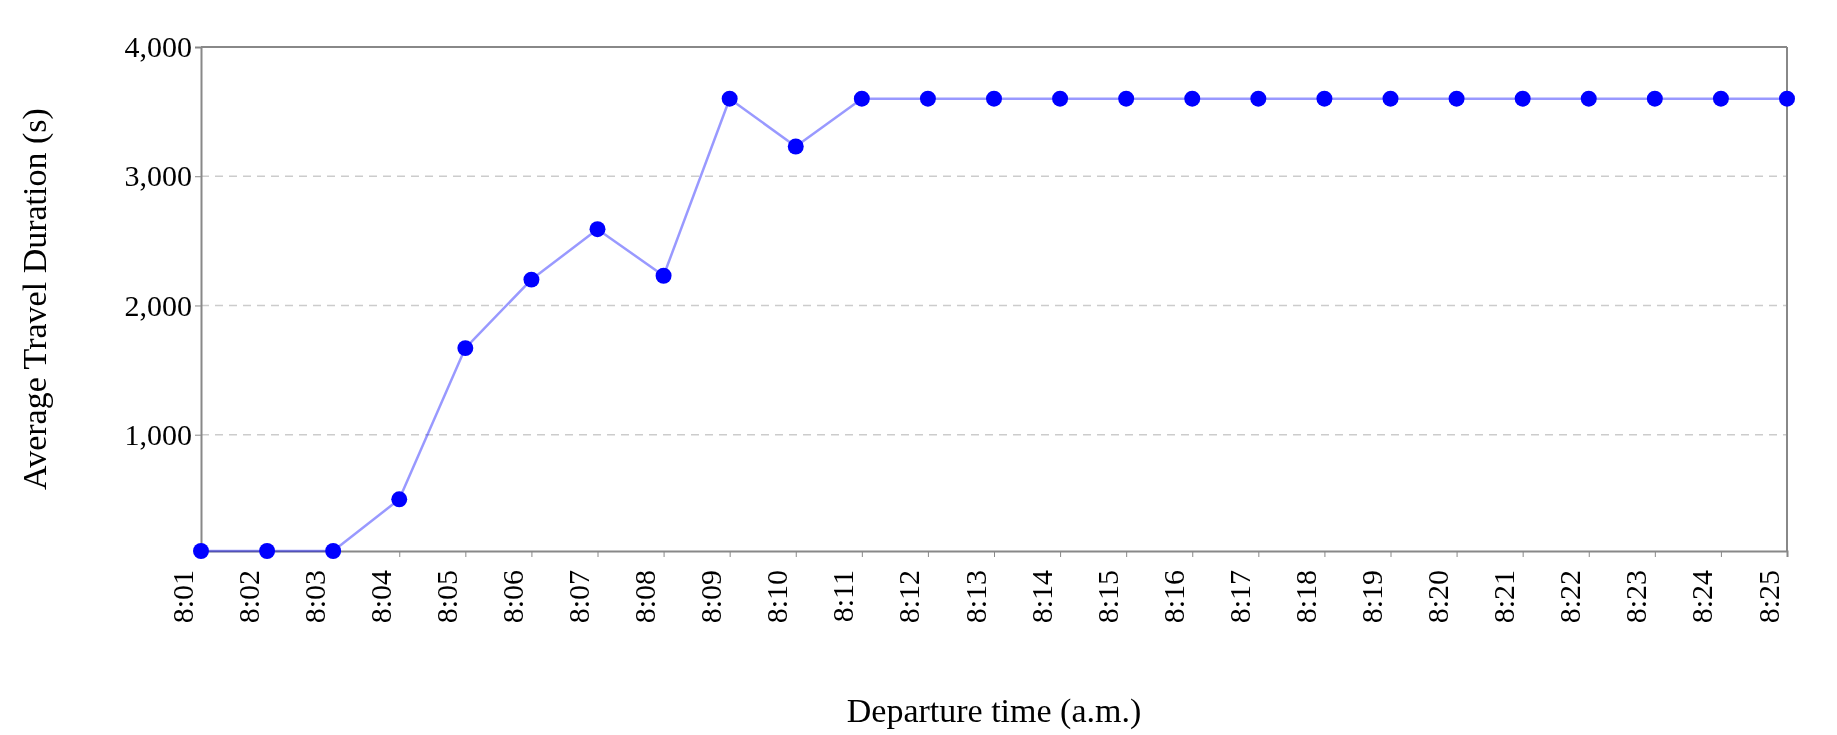  What do you see at coordinates (1173, 597) in the screenshot?
I see `x-tick-label: 8:16` at bounding box center [1173, 597].